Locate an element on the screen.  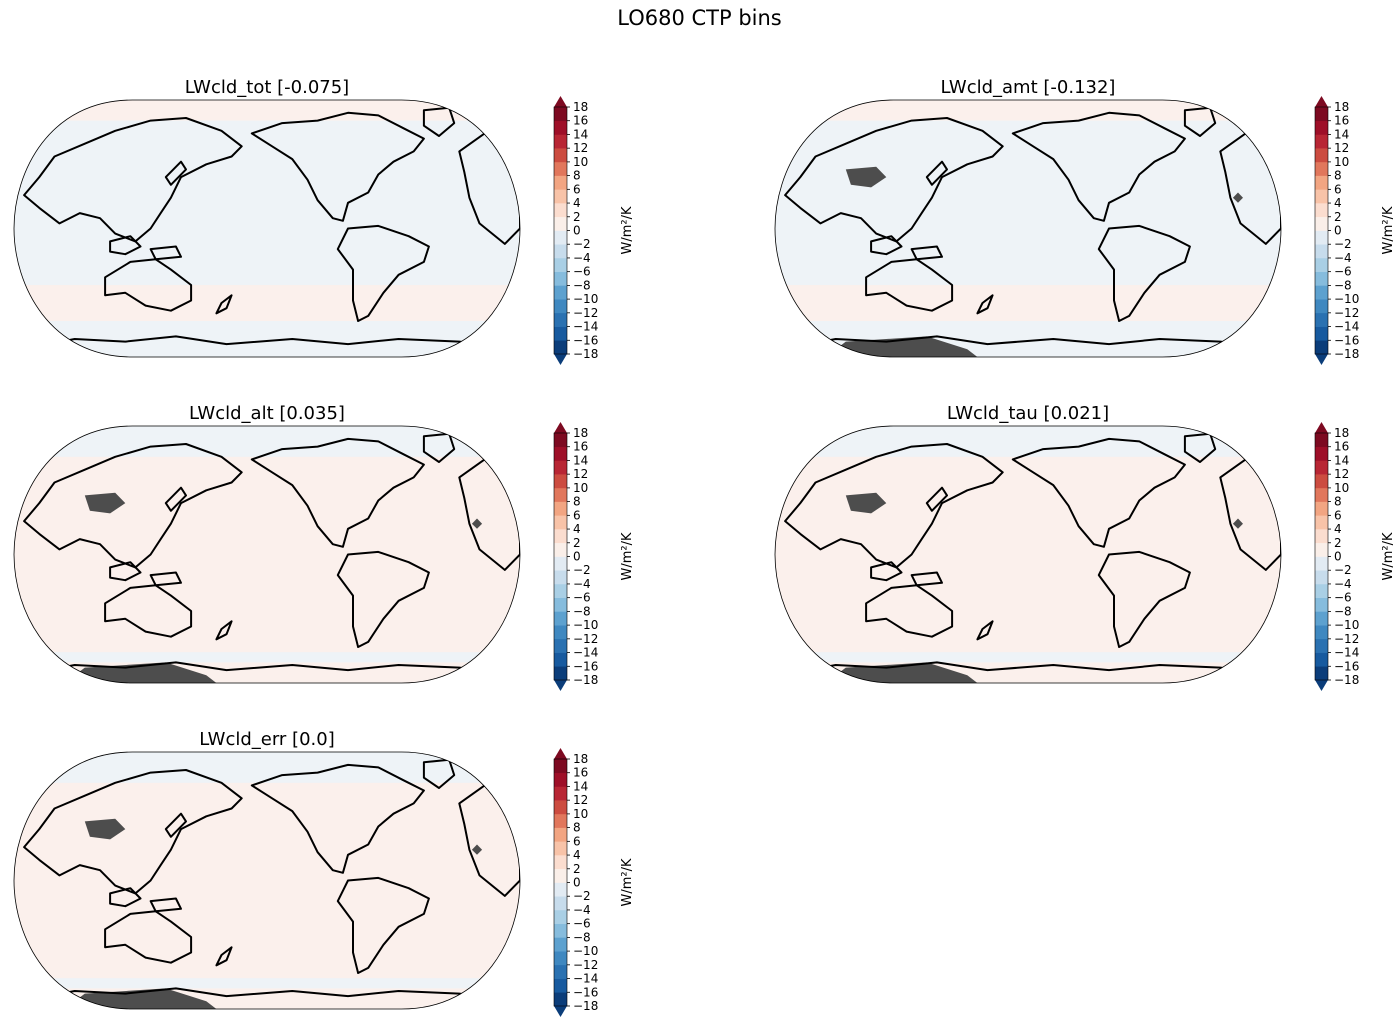
field-background is located at coordinates (267, 880).